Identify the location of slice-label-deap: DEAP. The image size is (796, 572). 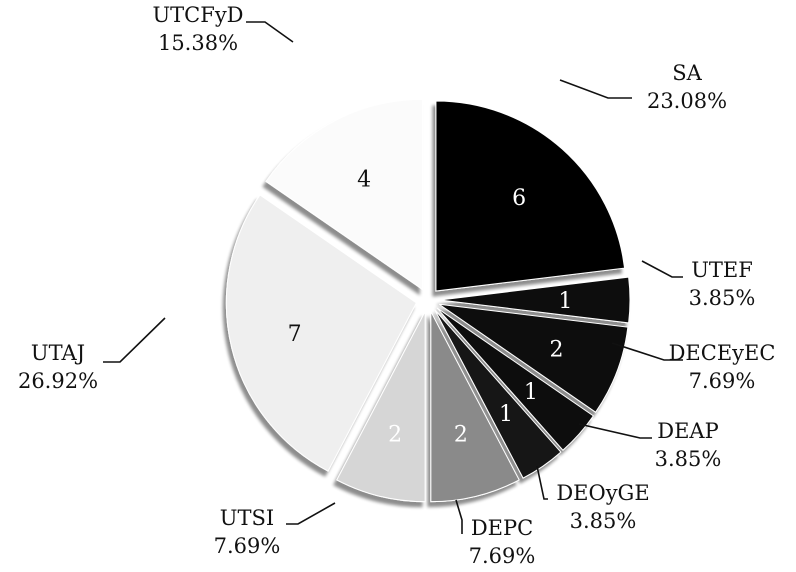
(687, 431).